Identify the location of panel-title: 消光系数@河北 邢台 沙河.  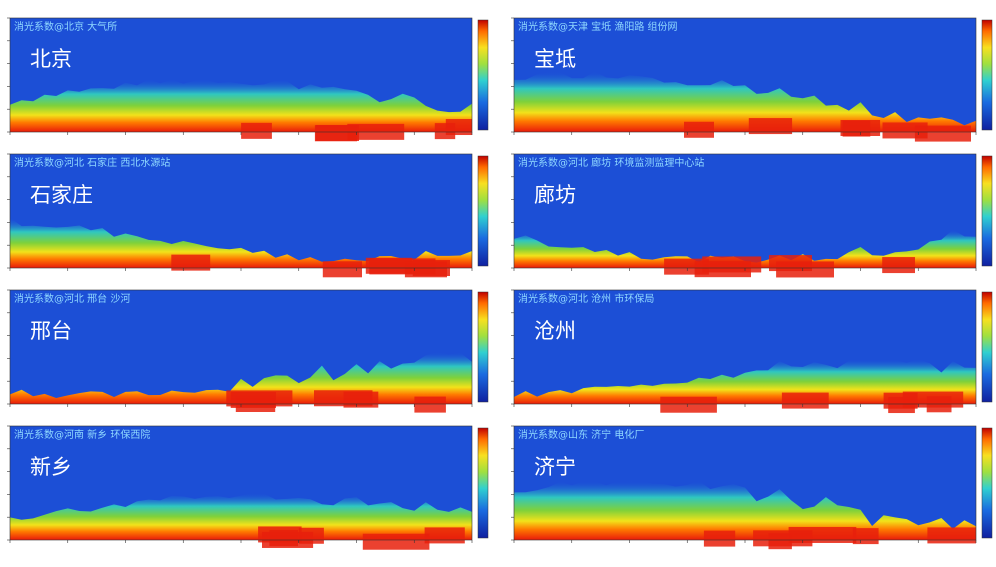
(72, 298).